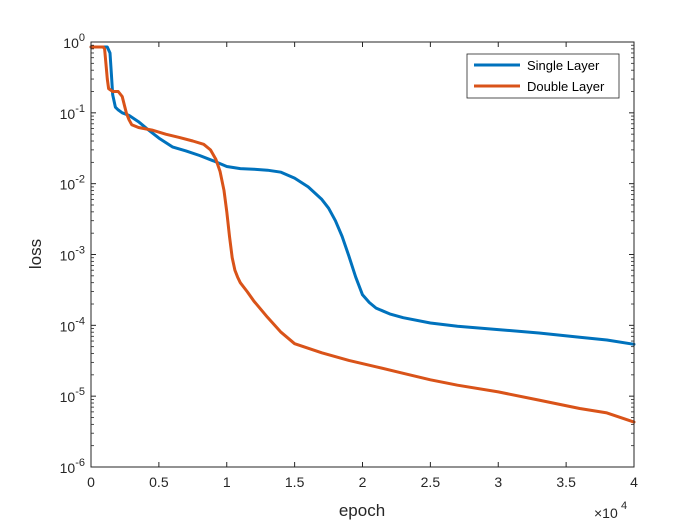  I want to click on x-tick-label: 1.5, so click(295, 482).